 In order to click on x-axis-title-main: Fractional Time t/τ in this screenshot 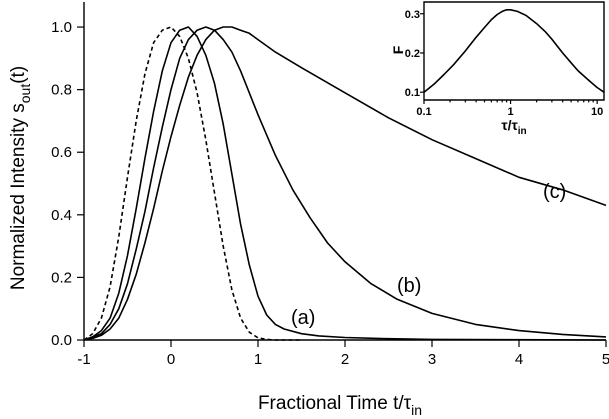, I will do `click(335, 403)`.